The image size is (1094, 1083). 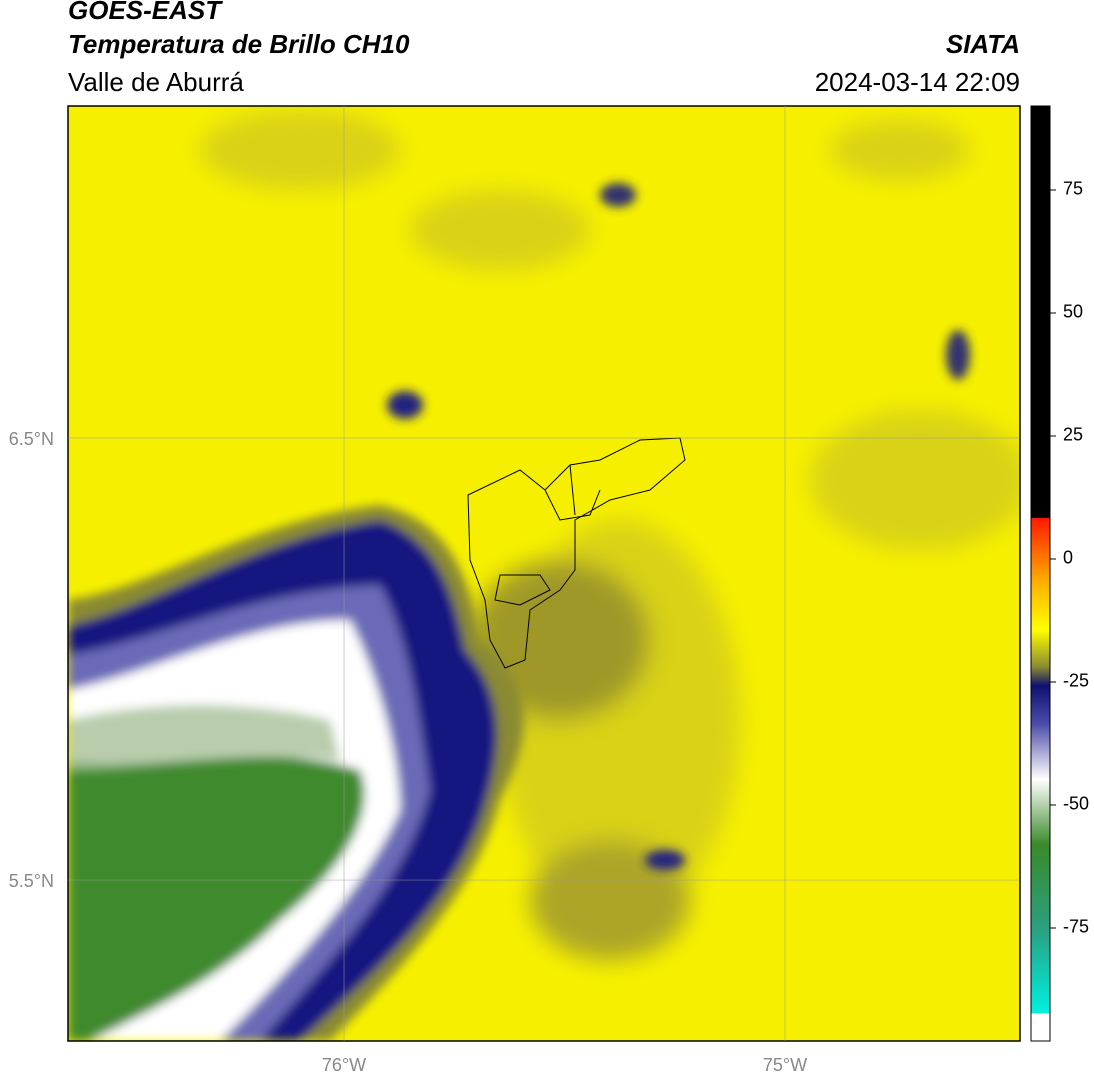 I want to click on datetime: 2024-03-14 22:09, so click(x=917, y=82).